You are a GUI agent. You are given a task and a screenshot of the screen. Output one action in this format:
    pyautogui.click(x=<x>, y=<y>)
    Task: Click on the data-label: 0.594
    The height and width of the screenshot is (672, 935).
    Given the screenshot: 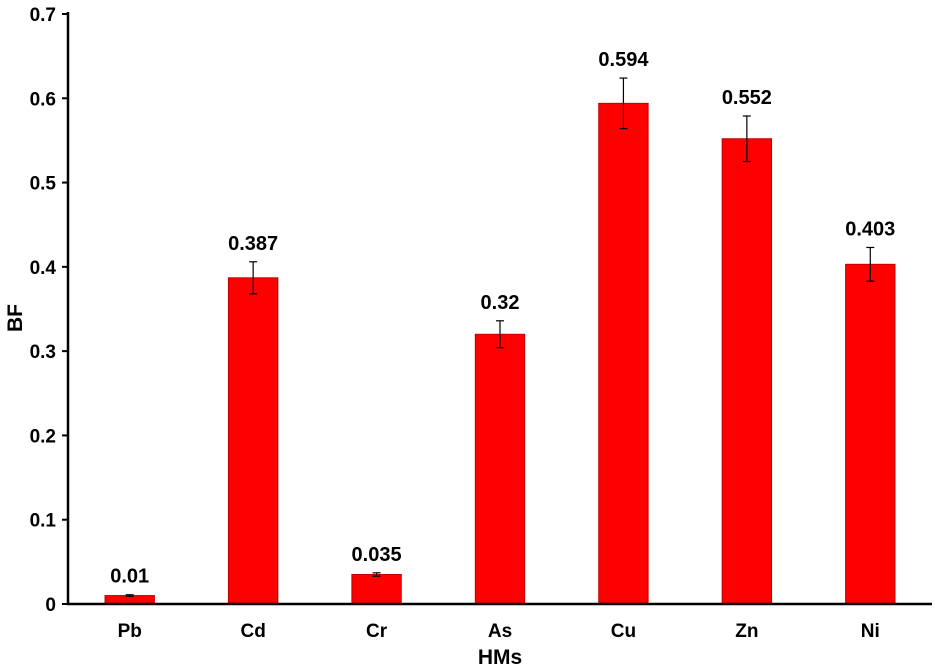 What is the action you would take?
    pyautogui.click(x=623, y=60)
    